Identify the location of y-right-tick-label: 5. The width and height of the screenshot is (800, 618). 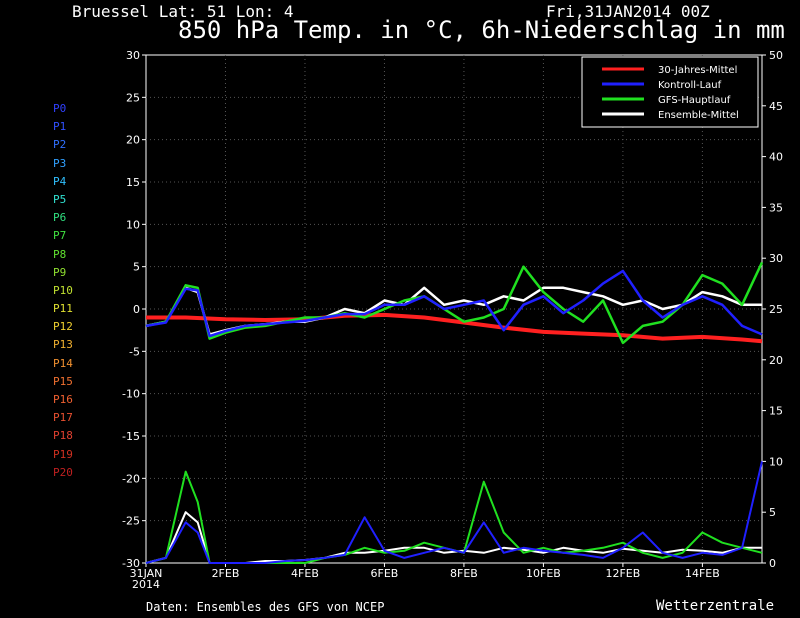
(772, 512).